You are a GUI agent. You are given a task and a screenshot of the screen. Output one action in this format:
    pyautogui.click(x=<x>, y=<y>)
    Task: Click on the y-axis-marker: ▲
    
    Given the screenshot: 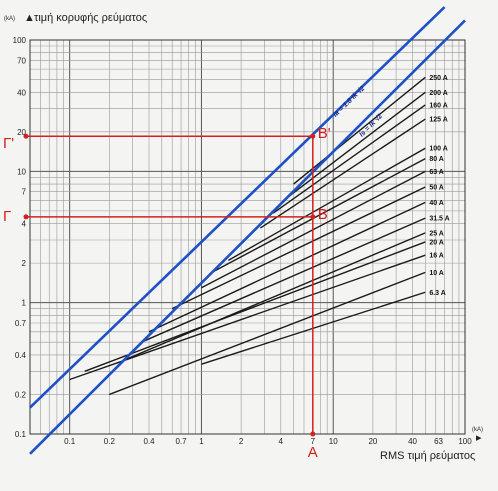 What is the action you would take?
    pyautogui.click(x=29, y=18)
    